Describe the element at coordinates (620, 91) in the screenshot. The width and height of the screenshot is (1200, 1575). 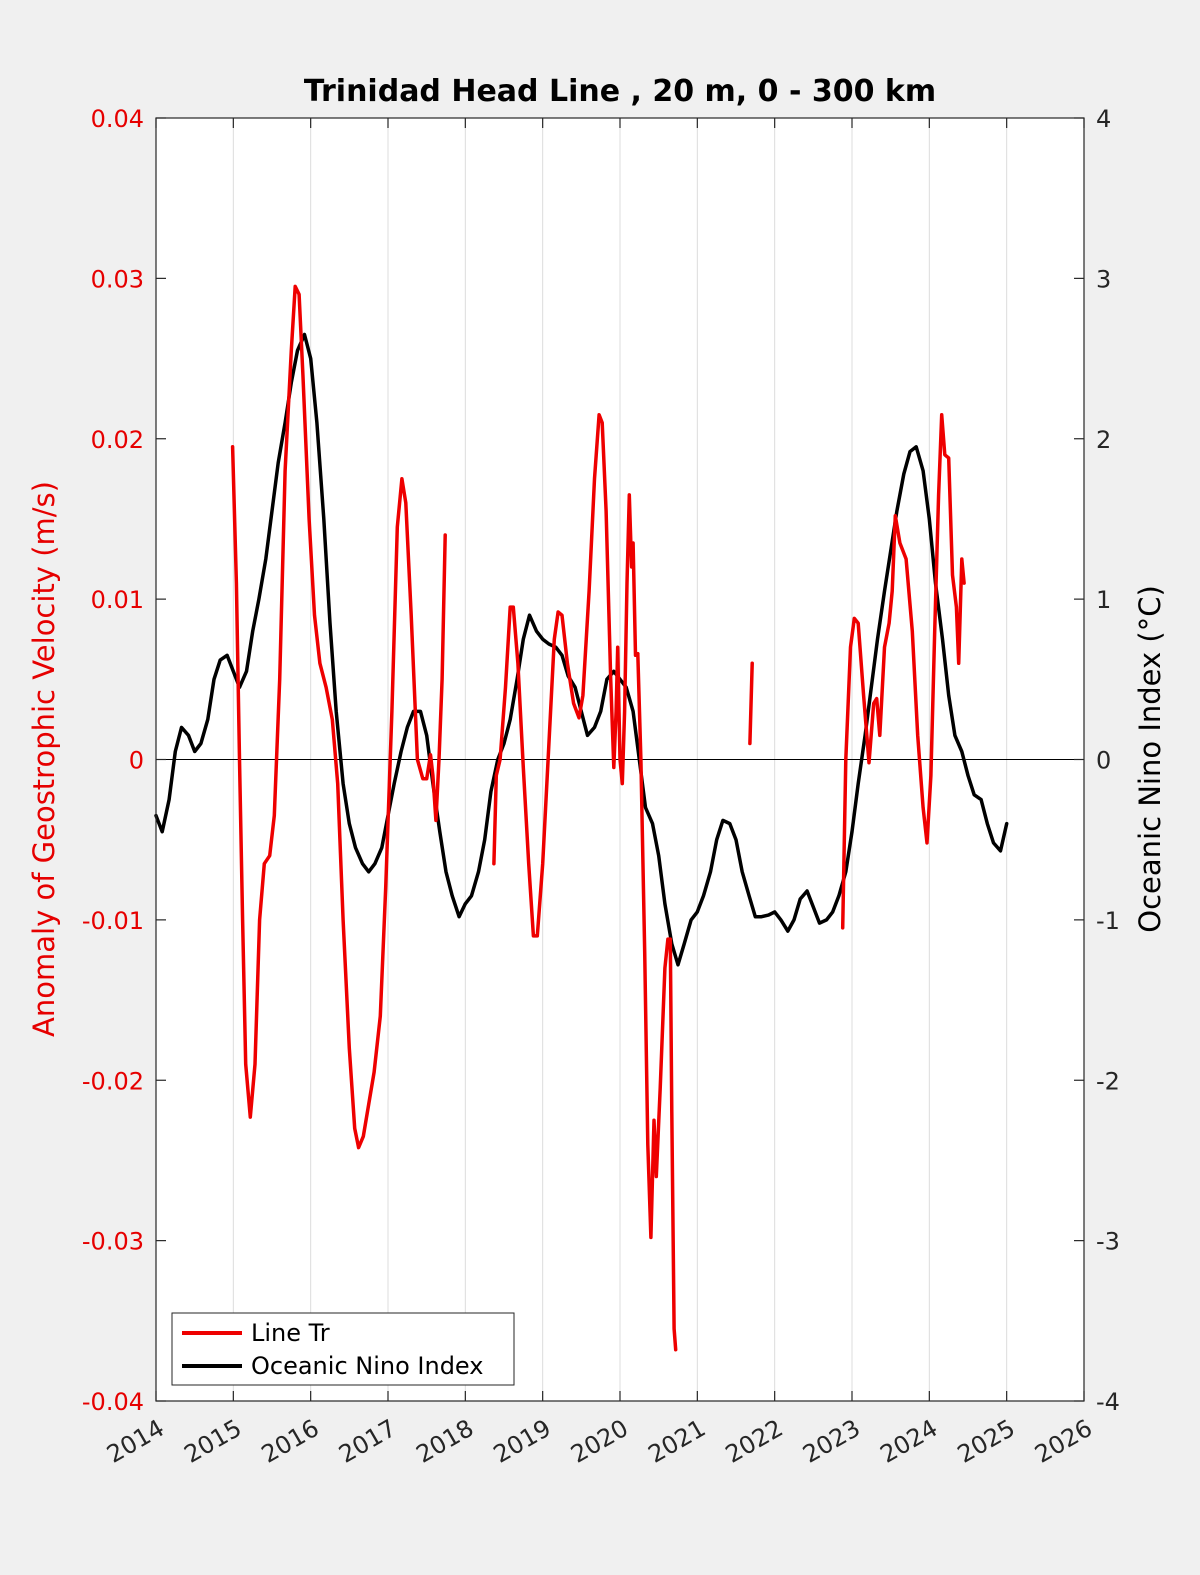
I see `chart-title: Trinidad Head Line , 20 m, 0 - 300 km` at that location.